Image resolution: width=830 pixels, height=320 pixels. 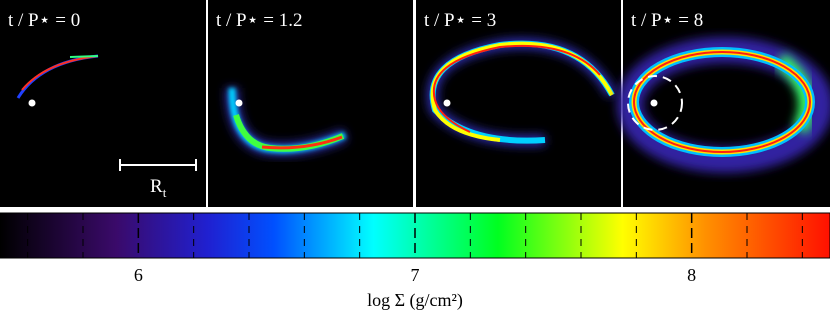 I want to click on tick-label: 6, so click(x=138, y=275).